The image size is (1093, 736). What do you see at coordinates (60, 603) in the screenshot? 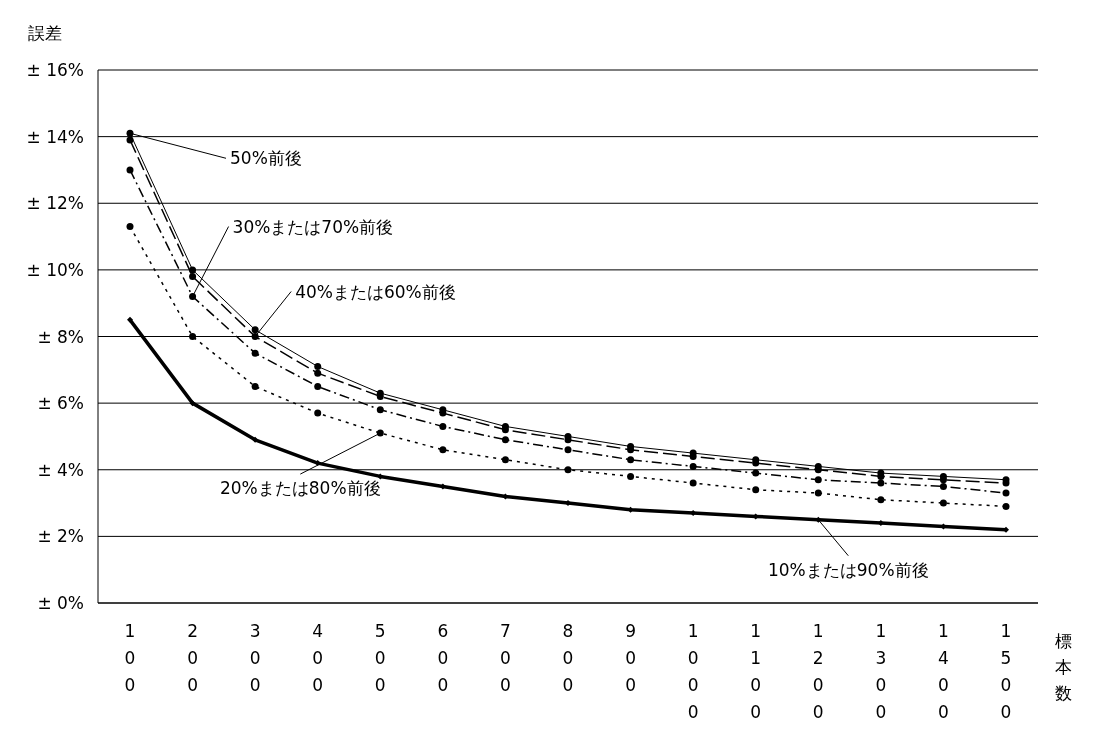
I see `y-tick-label: ± 0%` at bounding box center [60, 603].